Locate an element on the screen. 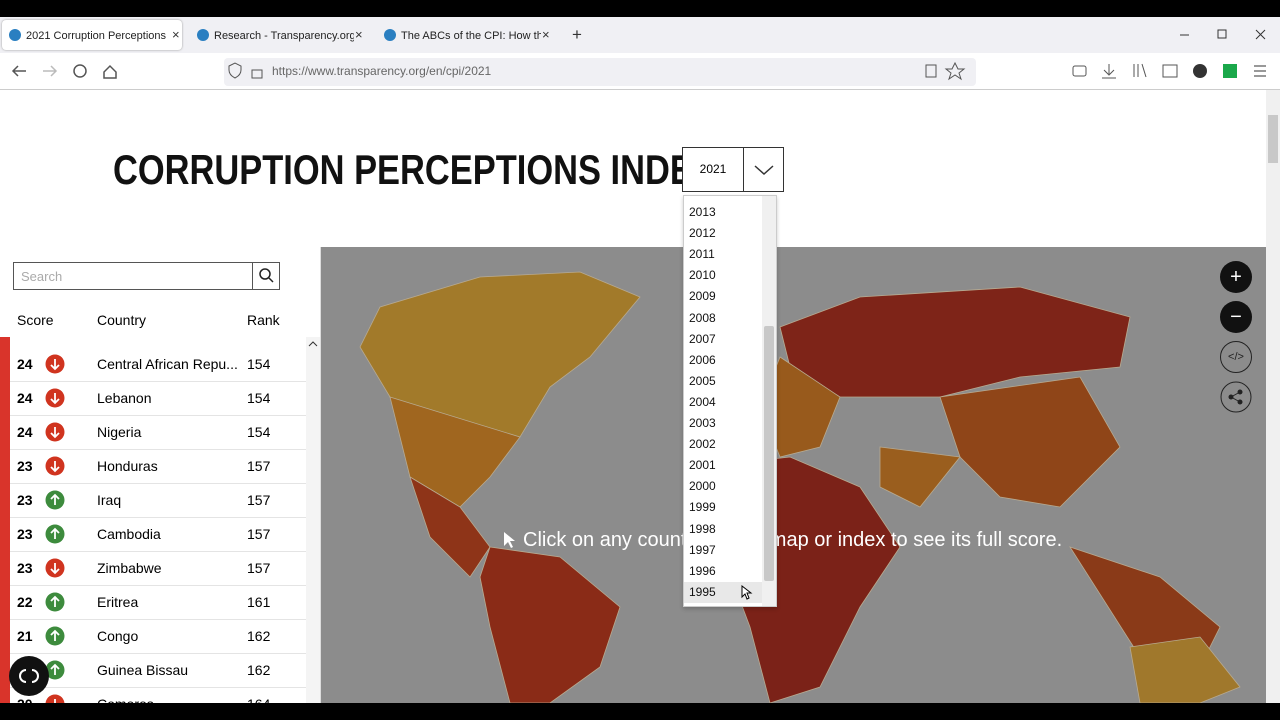  country: Eritrea is located at coordinates (118, 602).